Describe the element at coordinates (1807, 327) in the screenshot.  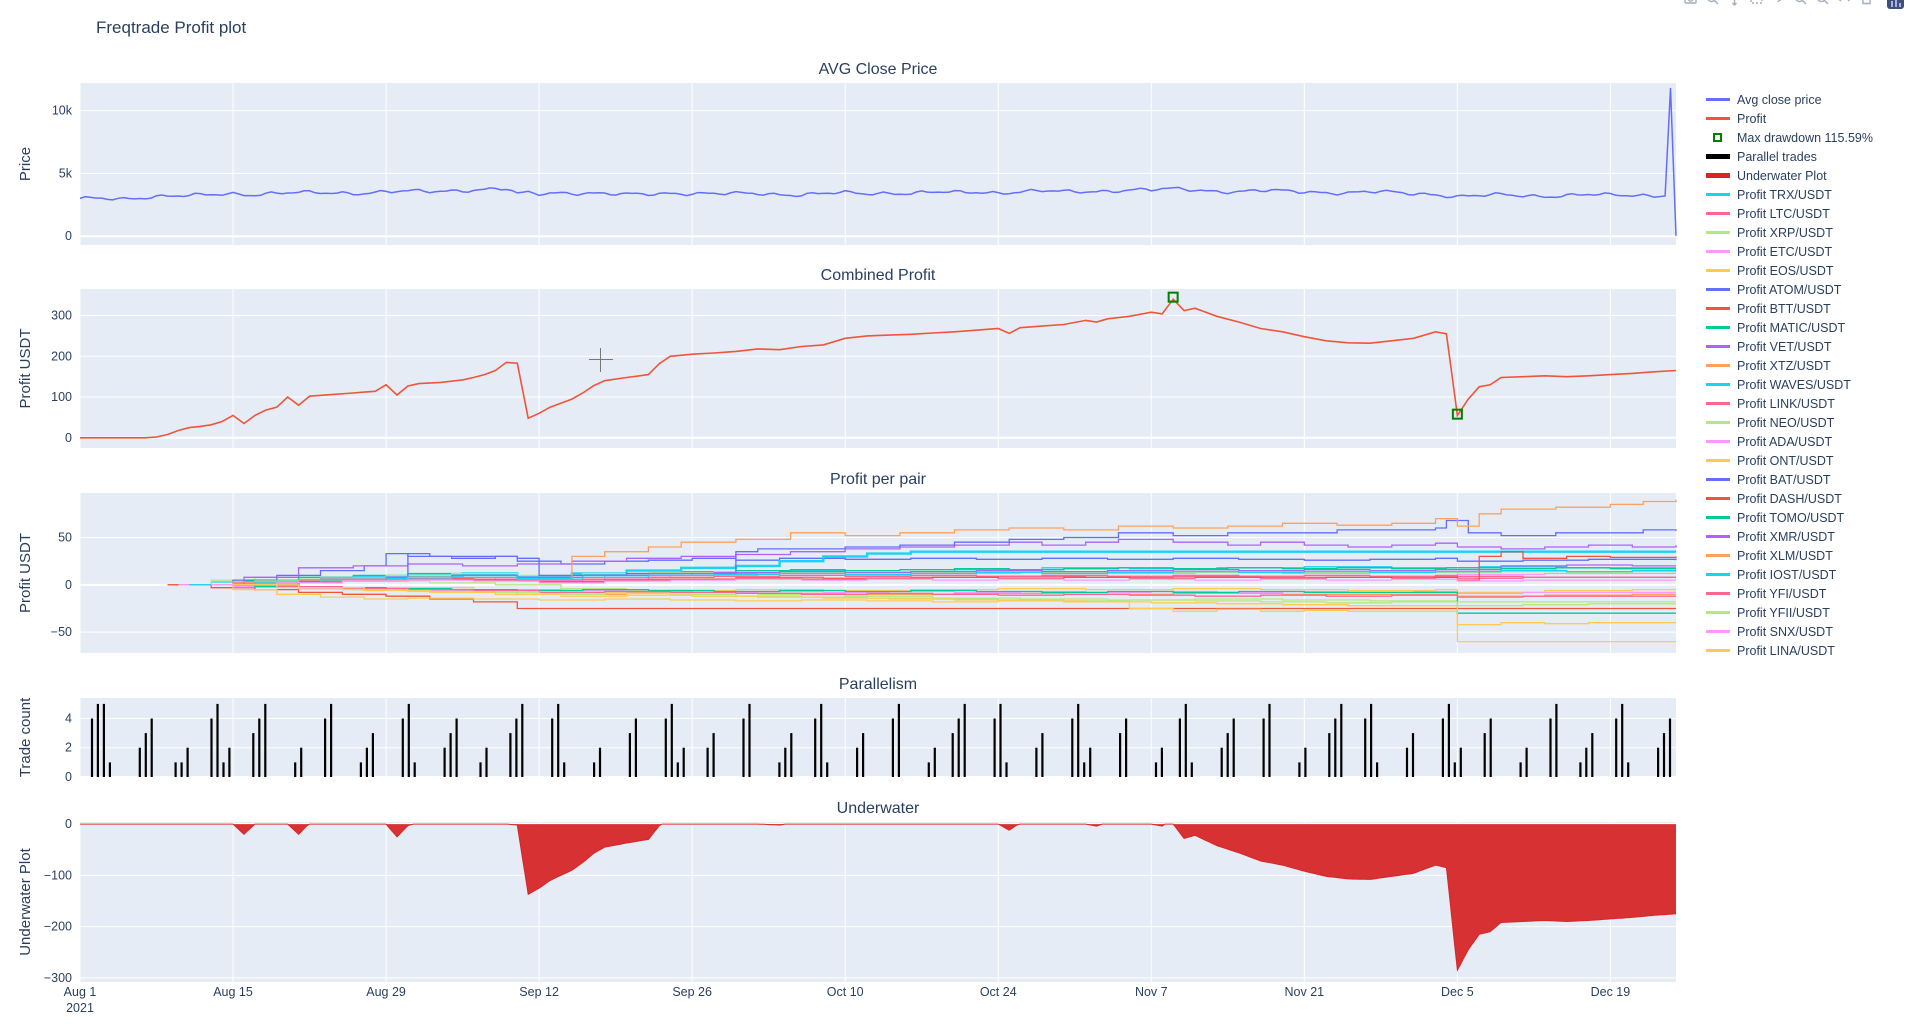
I see `legend-item: Profit MATIC/USDT` at that location.